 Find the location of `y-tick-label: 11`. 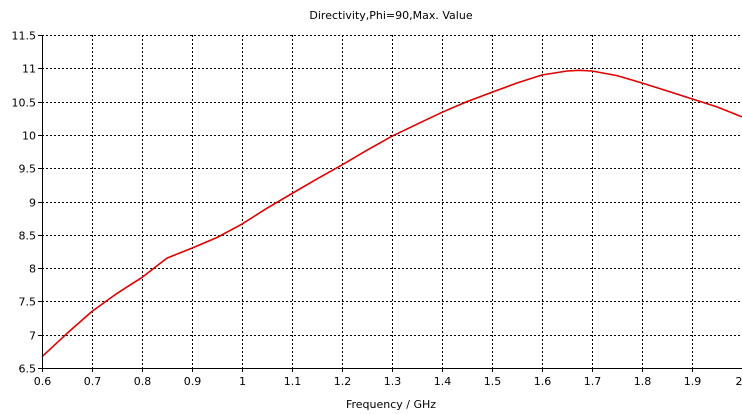

y-tick-label: 11 is located at coordinates (29, 69).